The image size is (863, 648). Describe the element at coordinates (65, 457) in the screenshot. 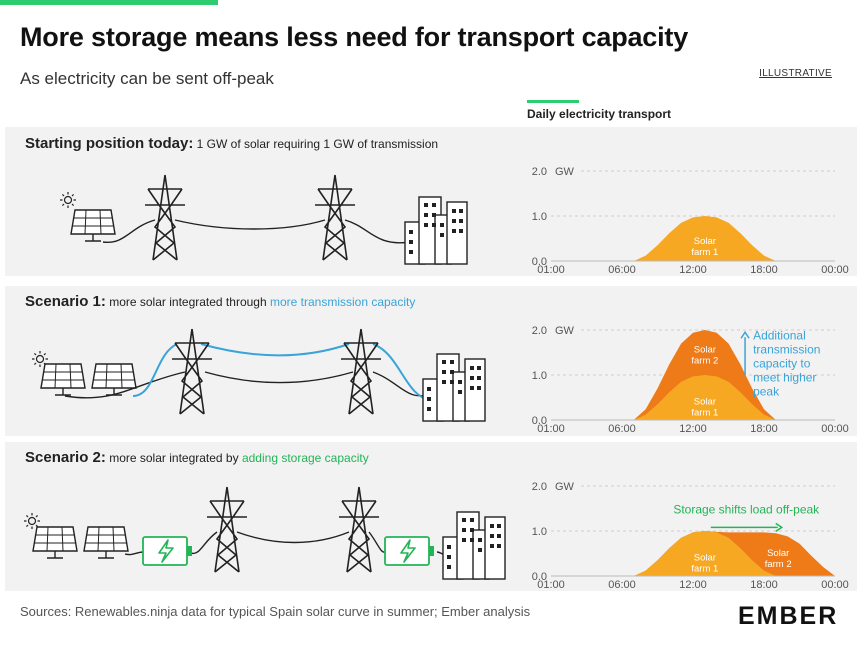

I see `panel-heading: Scenario 2:` at that location.